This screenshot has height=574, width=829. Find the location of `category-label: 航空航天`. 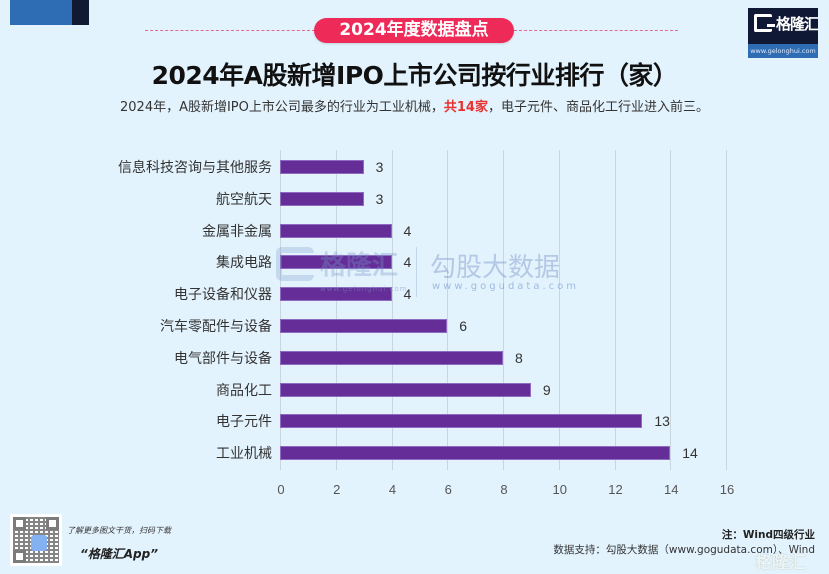

category-label: 航空航天 is located at coordinates (244, 199).